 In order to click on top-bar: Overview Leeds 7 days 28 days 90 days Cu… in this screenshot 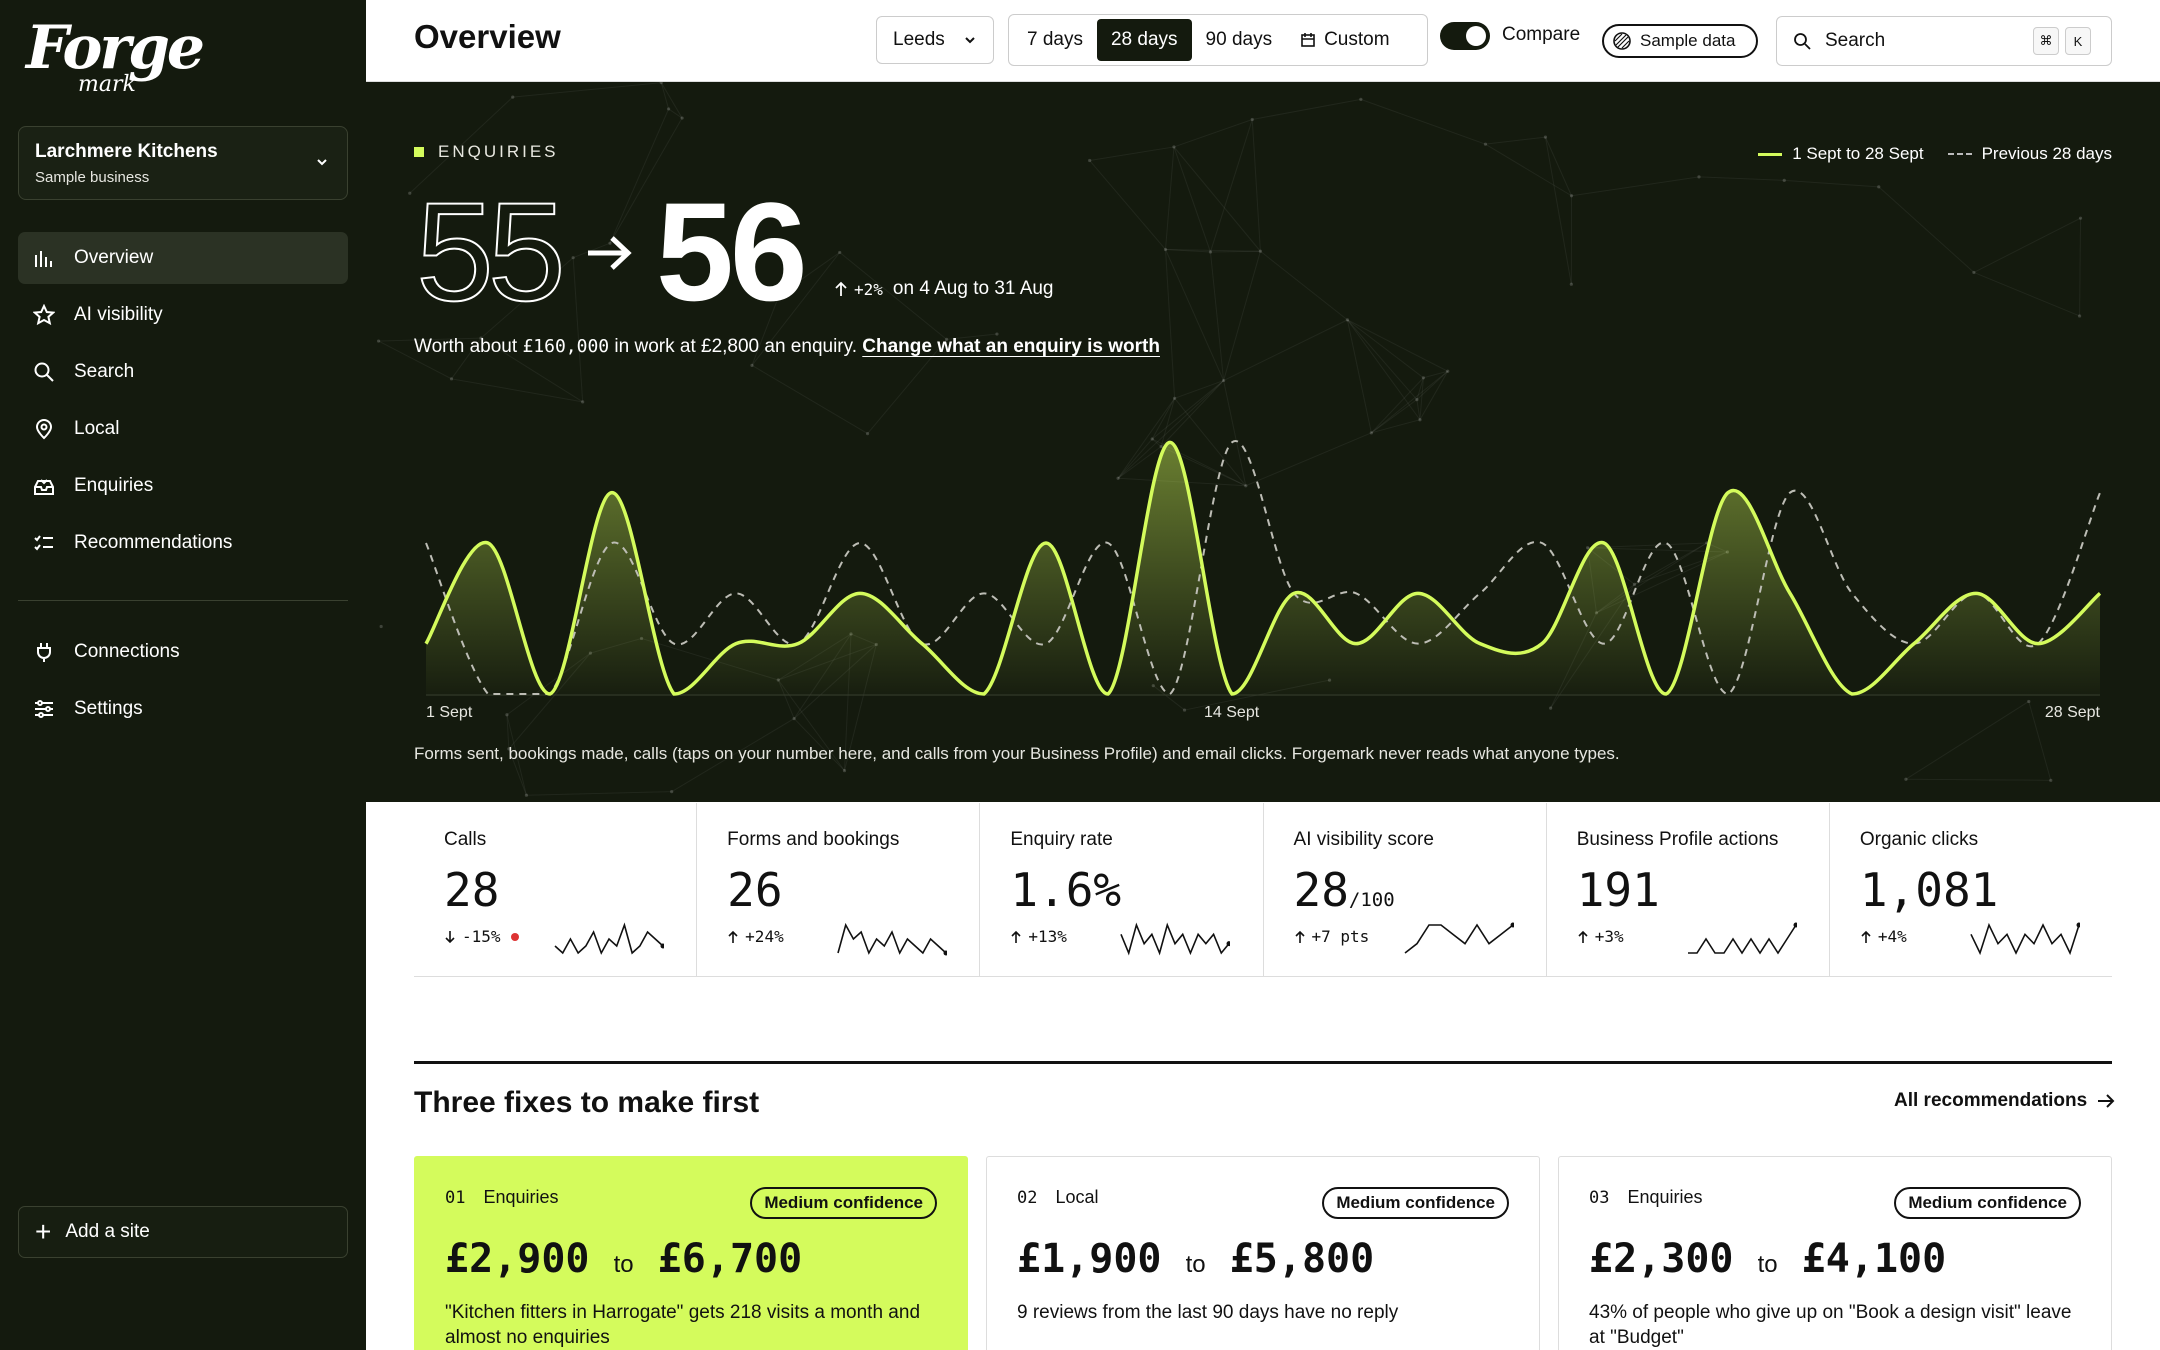, I will do `click(1263, 41)`.